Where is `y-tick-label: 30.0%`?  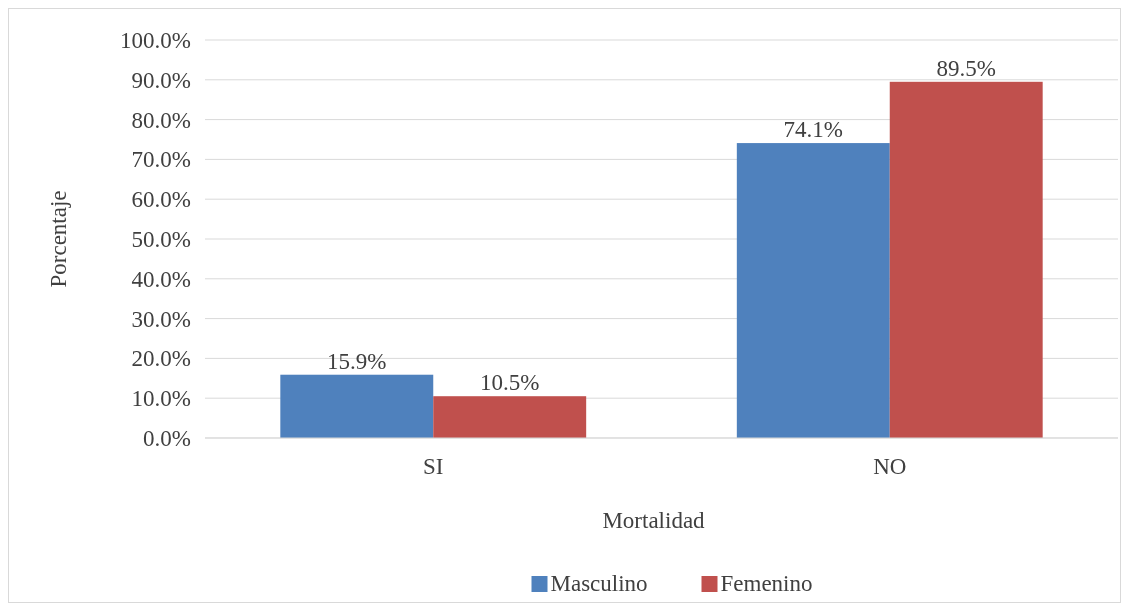
y-tick-label: 30.0% is located at coordinates (161, 319).